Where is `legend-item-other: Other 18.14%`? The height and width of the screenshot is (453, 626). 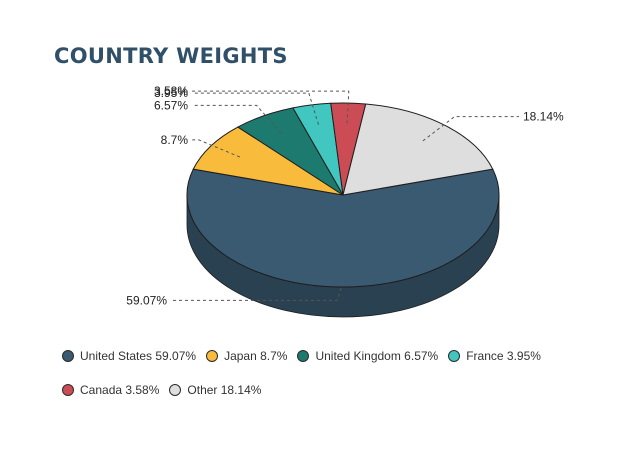
legend-item-other: Other 18.14% is located at coordinates (215, 390).